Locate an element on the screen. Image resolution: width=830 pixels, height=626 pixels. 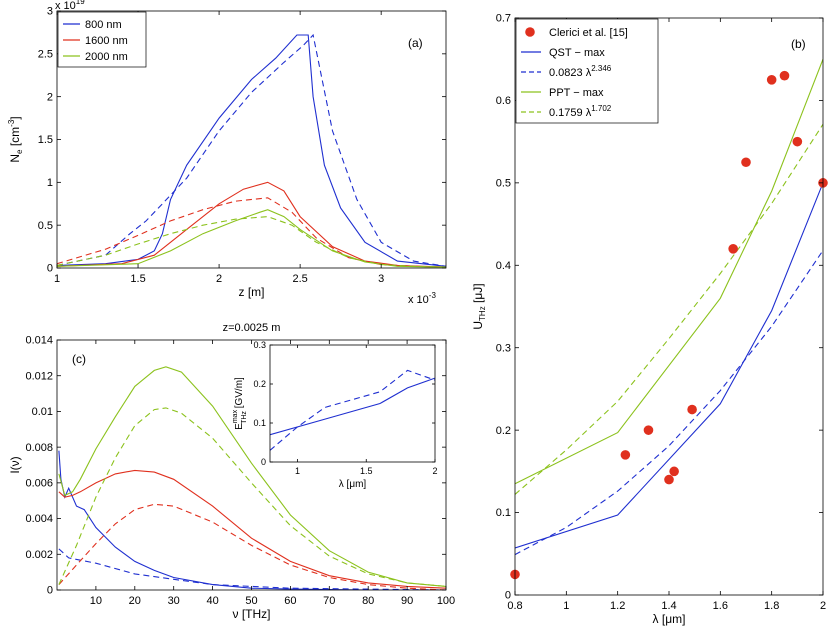
y-tick-label: 0.01 is located at coordinates (42, 412).